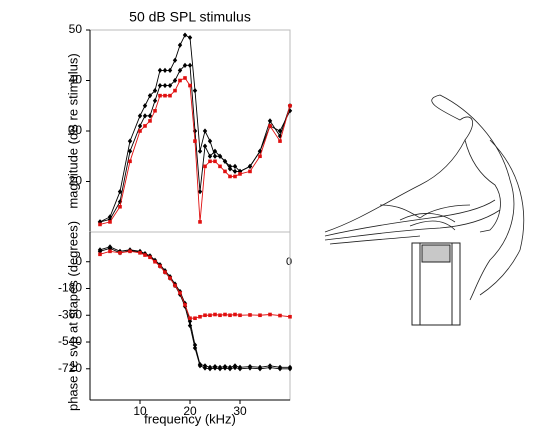 The image size is (540, 435). What do you see at coordinates (78, 261) in the screenshot?
I see `y-tick-label: 0` at bounding box center [78, 261].